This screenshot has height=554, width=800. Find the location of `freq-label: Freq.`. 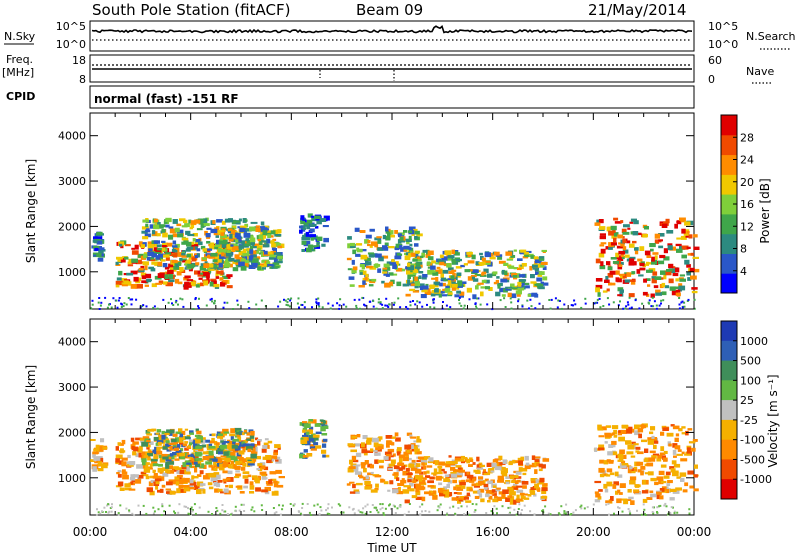

freq-label: Freq. is located at coordinates (19, 59).